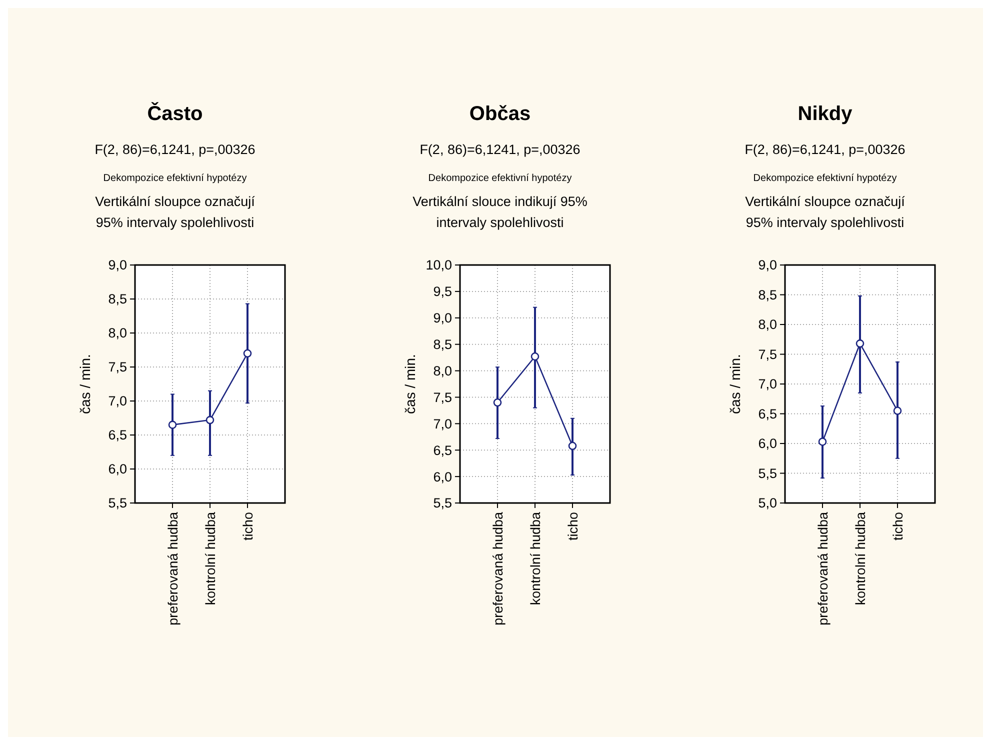 Image resolution: width=991 pixels, height=745 pixels. What do you see at coordinates (767, 503) in the screenshot?
I see `y-tick-label: 5,0` at bounding box center [767, 503].